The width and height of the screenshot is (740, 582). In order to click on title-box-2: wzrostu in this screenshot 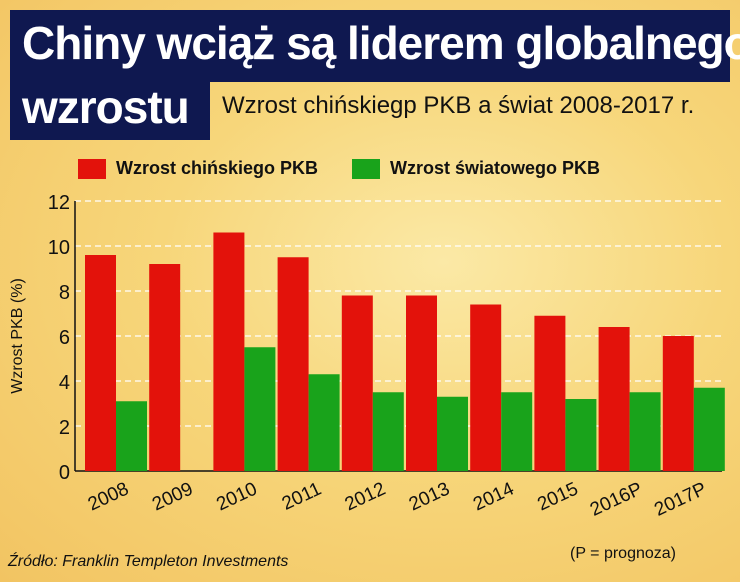, I will do `click(110, 110)`.